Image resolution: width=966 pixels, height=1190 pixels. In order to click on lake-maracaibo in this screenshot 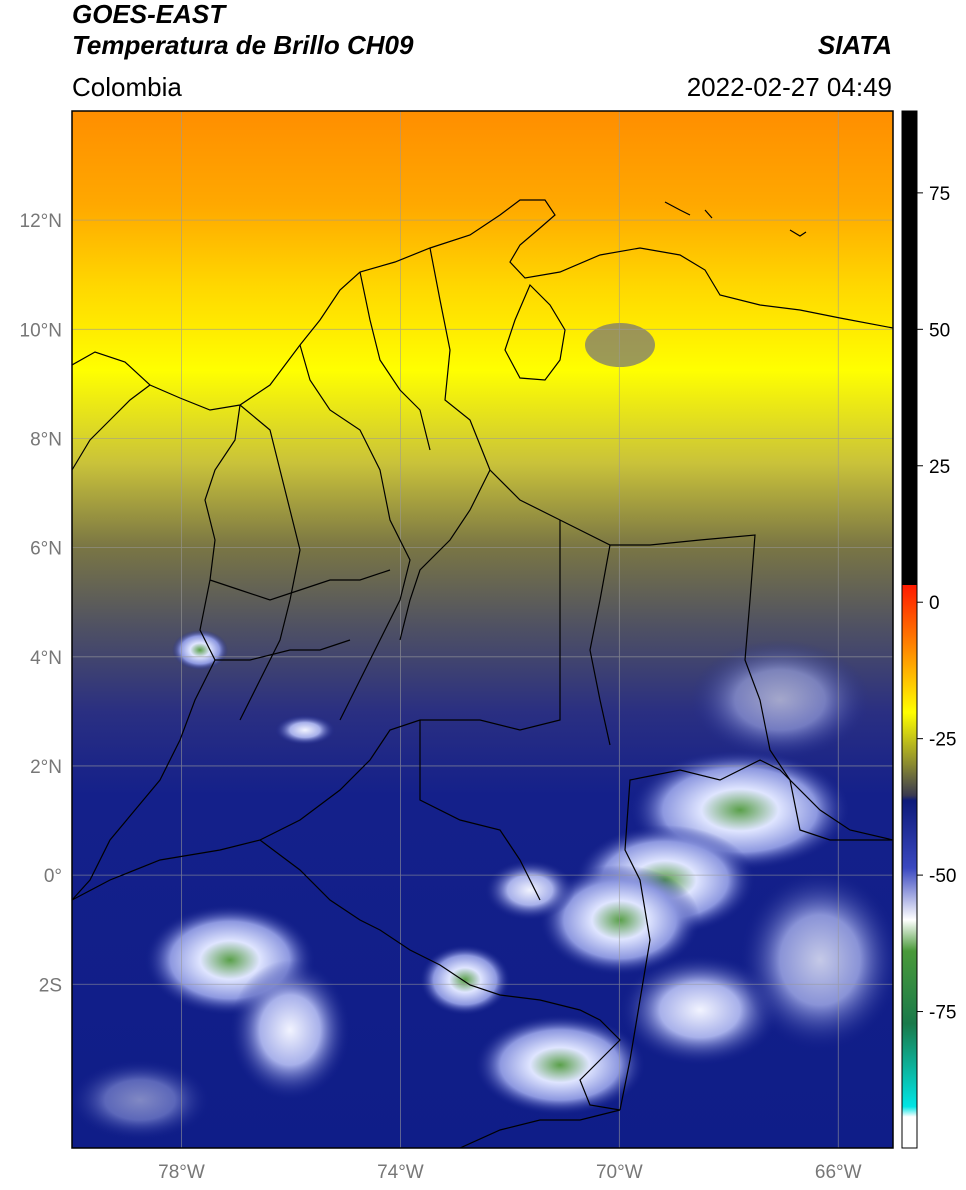, I will do `click(535, 332)`.